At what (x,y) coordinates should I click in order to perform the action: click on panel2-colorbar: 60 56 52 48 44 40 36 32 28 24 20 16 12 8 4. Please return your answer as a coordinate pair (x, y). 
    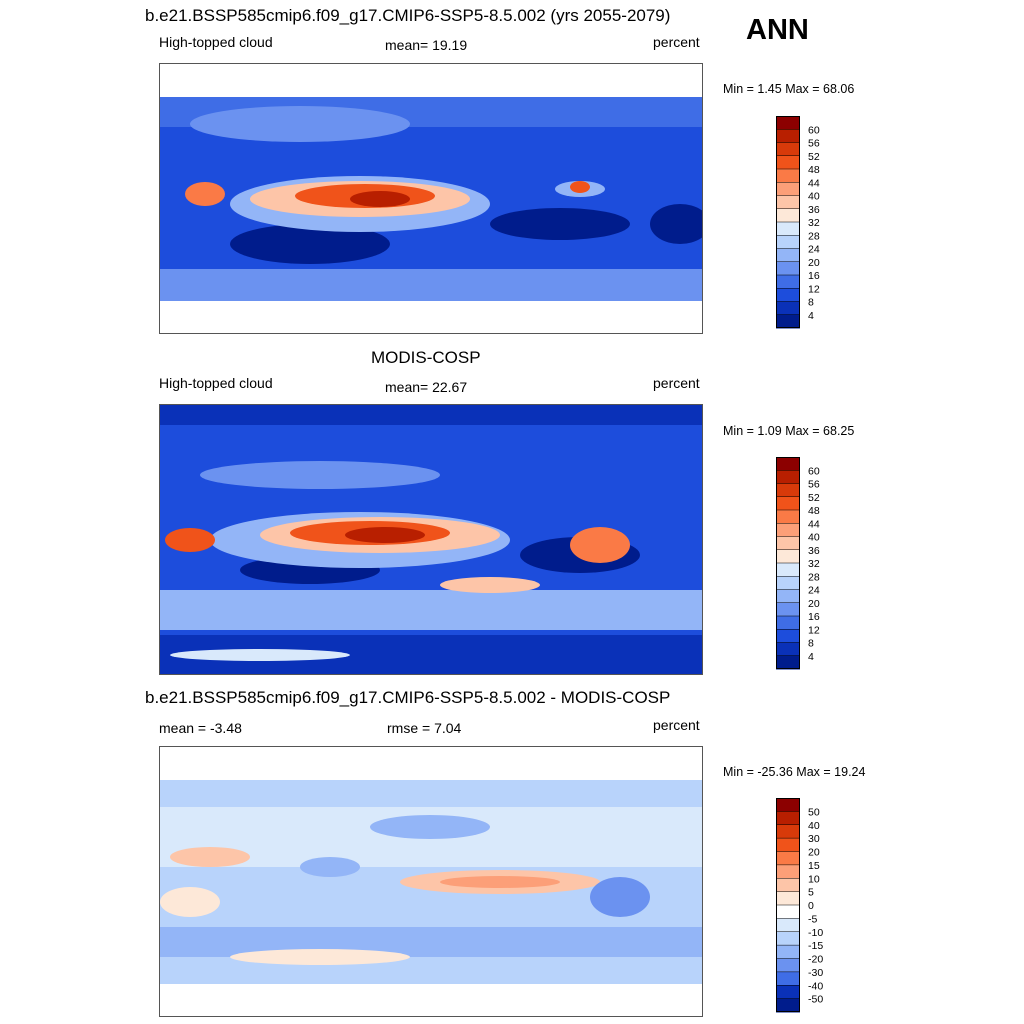
    Looking at the image, I should click on (798, 563).